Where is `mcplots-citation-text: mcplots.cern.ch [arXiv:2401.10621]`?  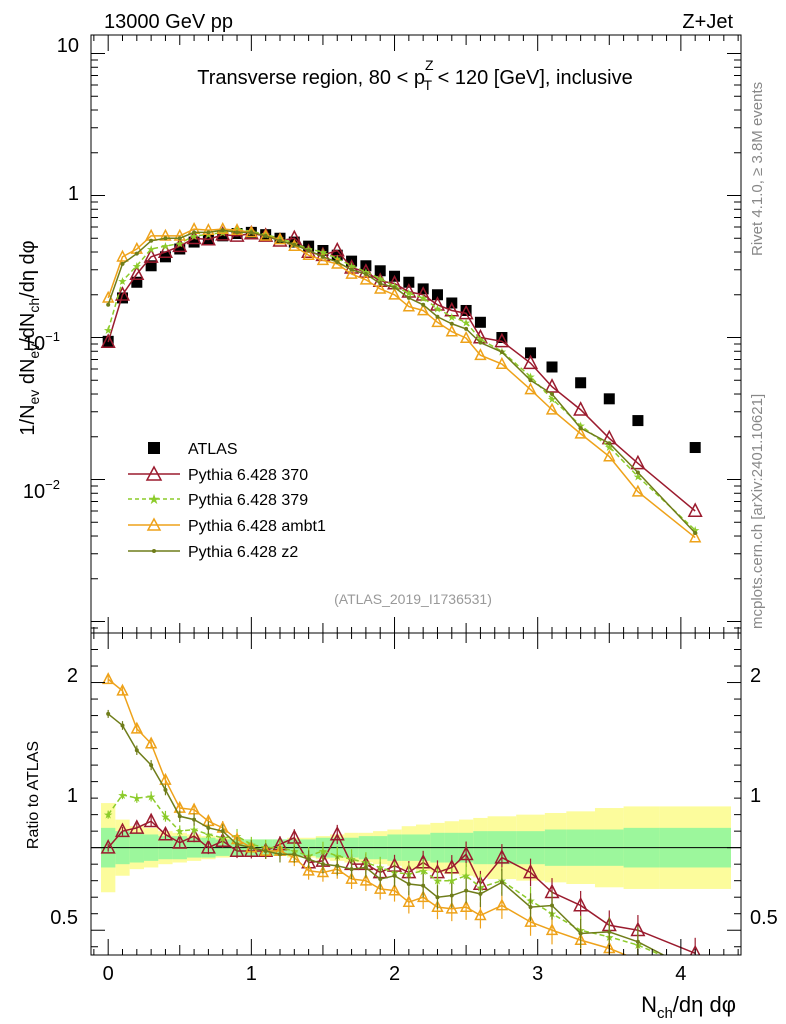 mcplots-citation-text: mcplots.cern.ch [arXiv:2401.10621] is located at coordinates (757, 511).